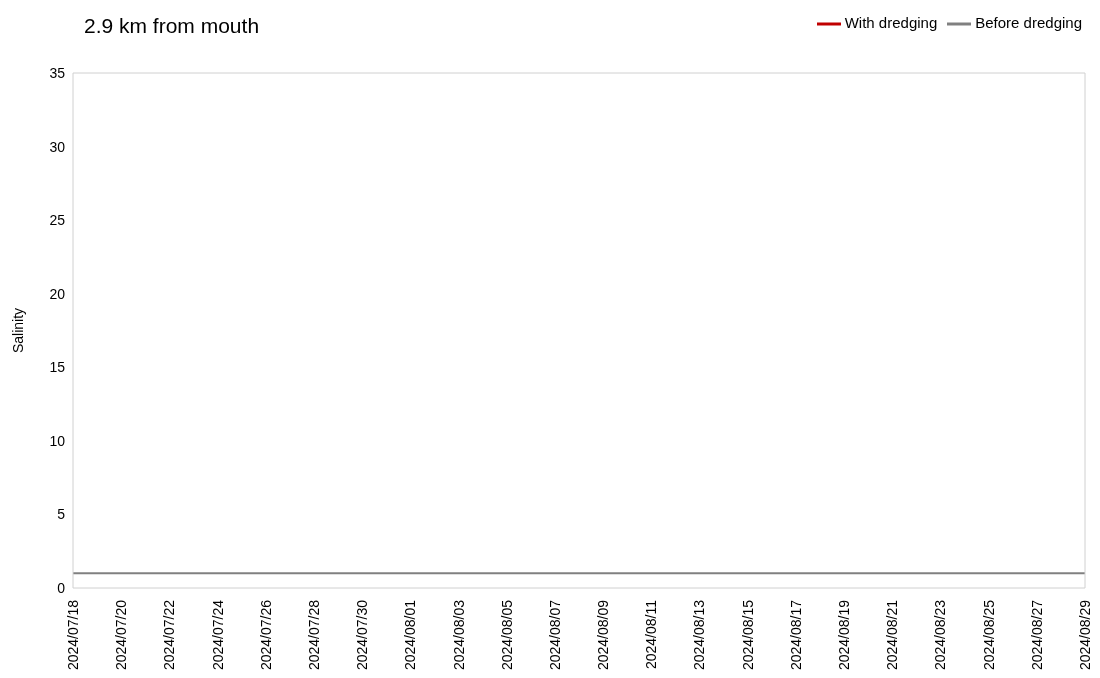 The image size is (1100, 678). What do you see at coordinates (458, 635) in the screenshot?
I see `x-tick-label: 2024/08/03` at bounding box center [458, 635].